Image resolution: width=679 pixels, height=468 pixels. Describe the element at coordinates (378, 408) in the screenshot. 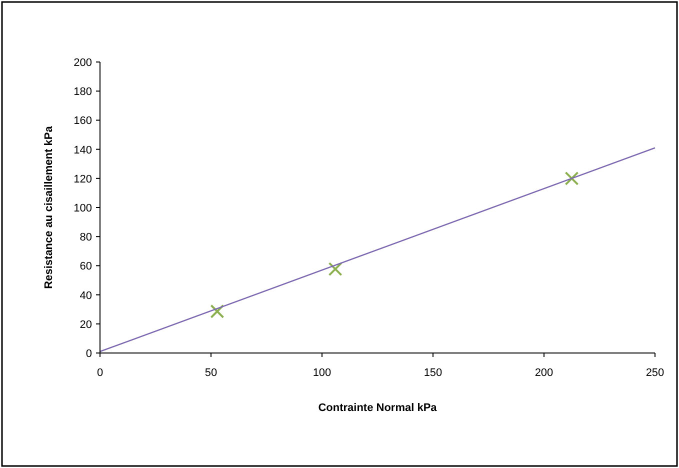

I see `x-axis-title: Contrainte Normal kPa` at that location.